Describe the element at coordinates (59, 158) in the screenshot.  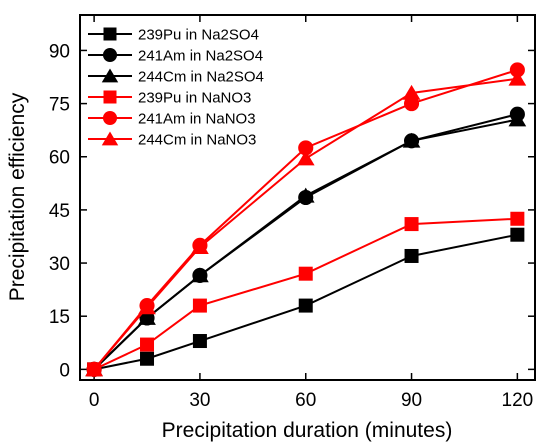
I see `y-tick-label: 60` at that location.